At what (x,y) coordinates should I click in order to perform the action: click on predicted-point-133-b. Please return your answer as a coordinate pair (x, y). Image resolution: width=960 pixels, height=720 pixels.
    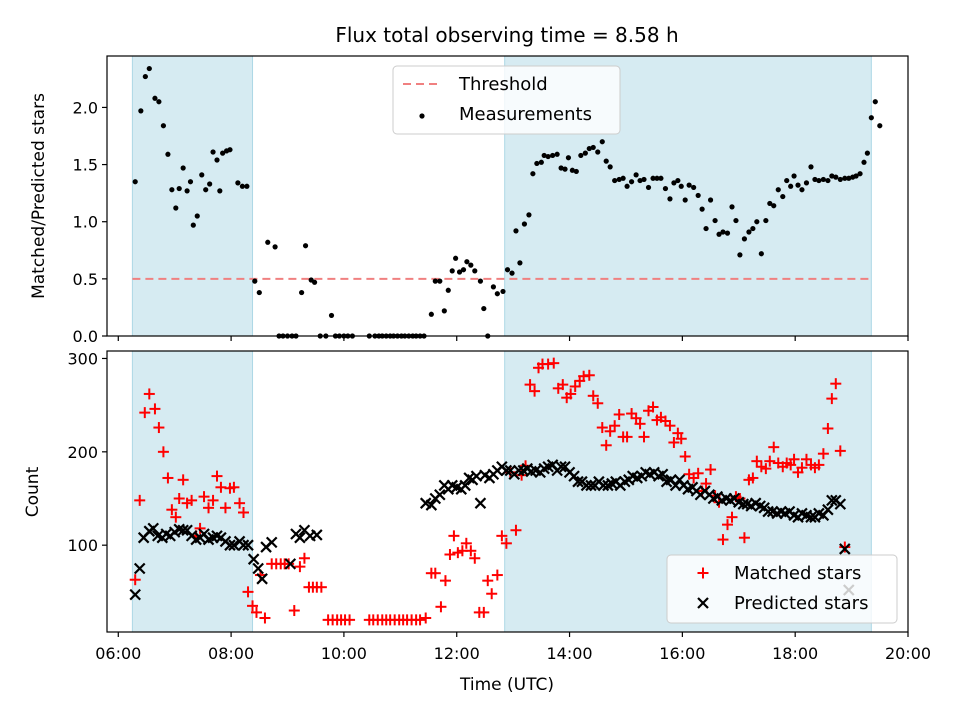
    Looking at the image, I should click on (828, 509).